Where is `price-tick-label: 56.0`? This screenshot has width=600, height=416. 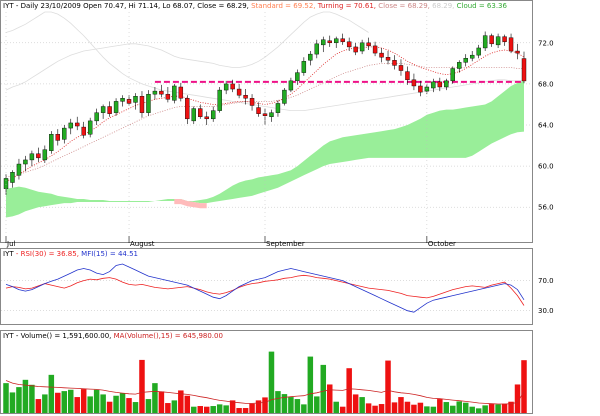
price-tick-label: 56.0 is located at coordinates (546, 208).